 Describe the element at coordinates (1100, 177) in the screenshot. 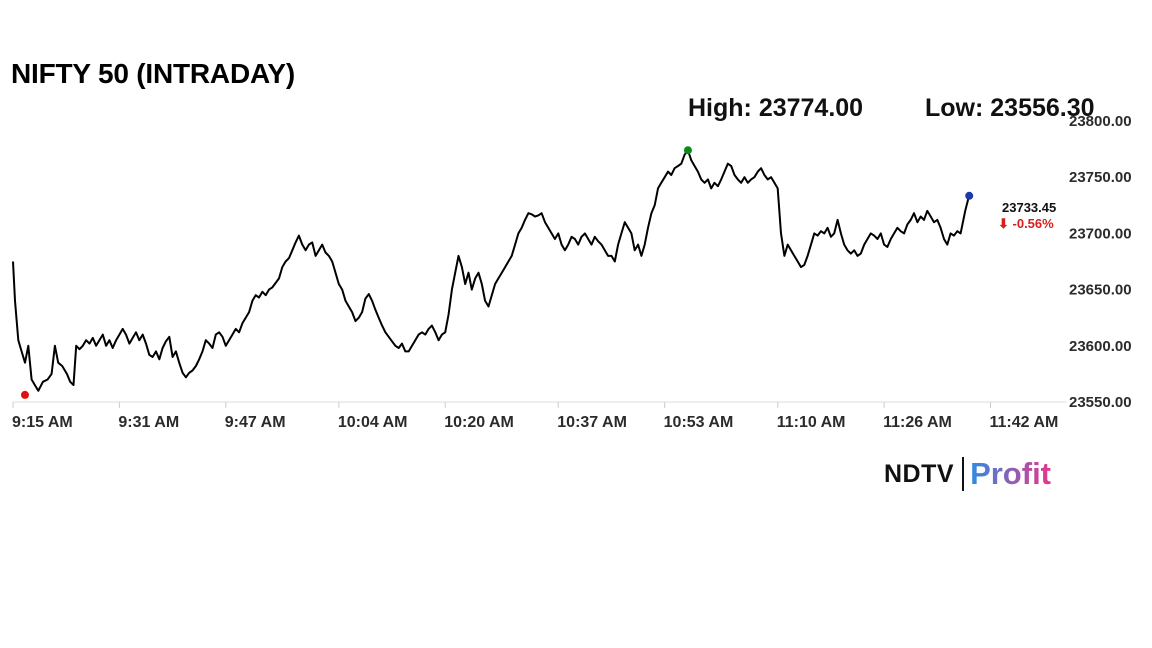

I see `y-tick-label: 23750.00` at that location.